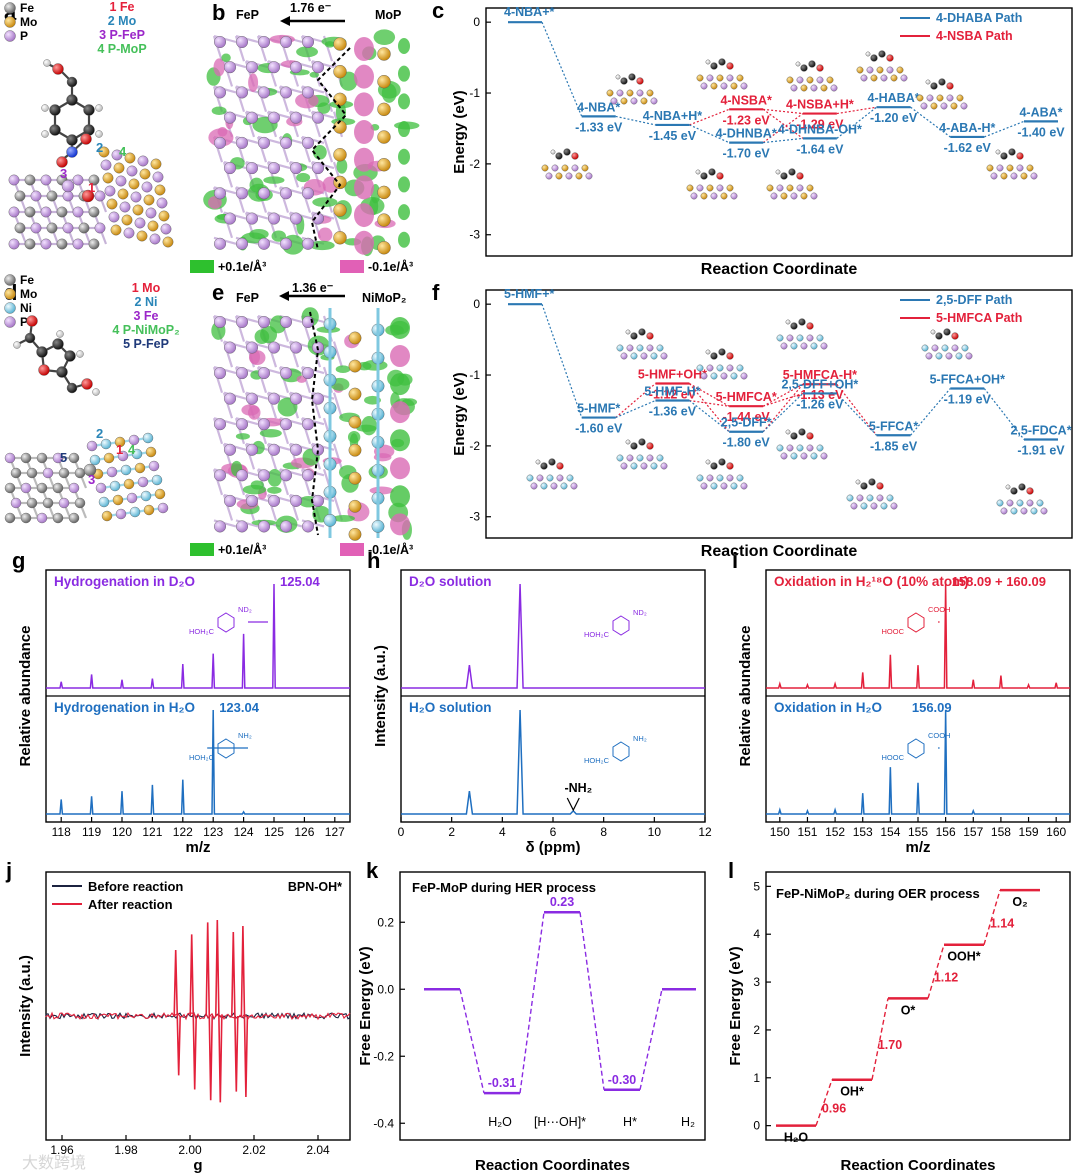 The image size is (1080, 1176). I want to click on state-label: 2,5-FDCA*, so click(1040, 431).